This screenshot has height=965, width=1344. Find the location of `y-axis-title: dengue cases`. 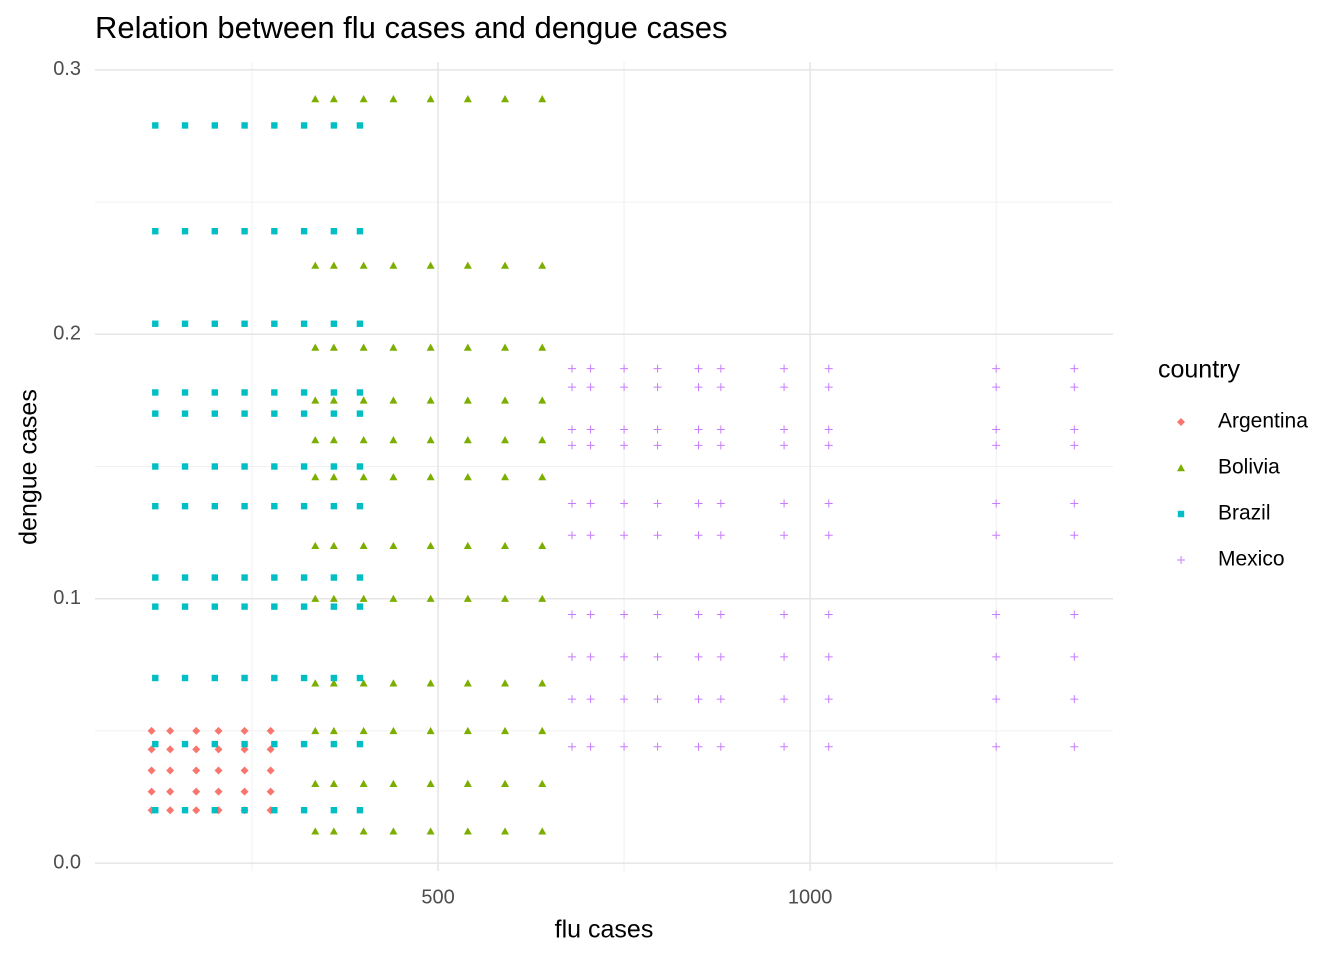

y-axis-title: dengue cases is located at coordinates (29, 467).